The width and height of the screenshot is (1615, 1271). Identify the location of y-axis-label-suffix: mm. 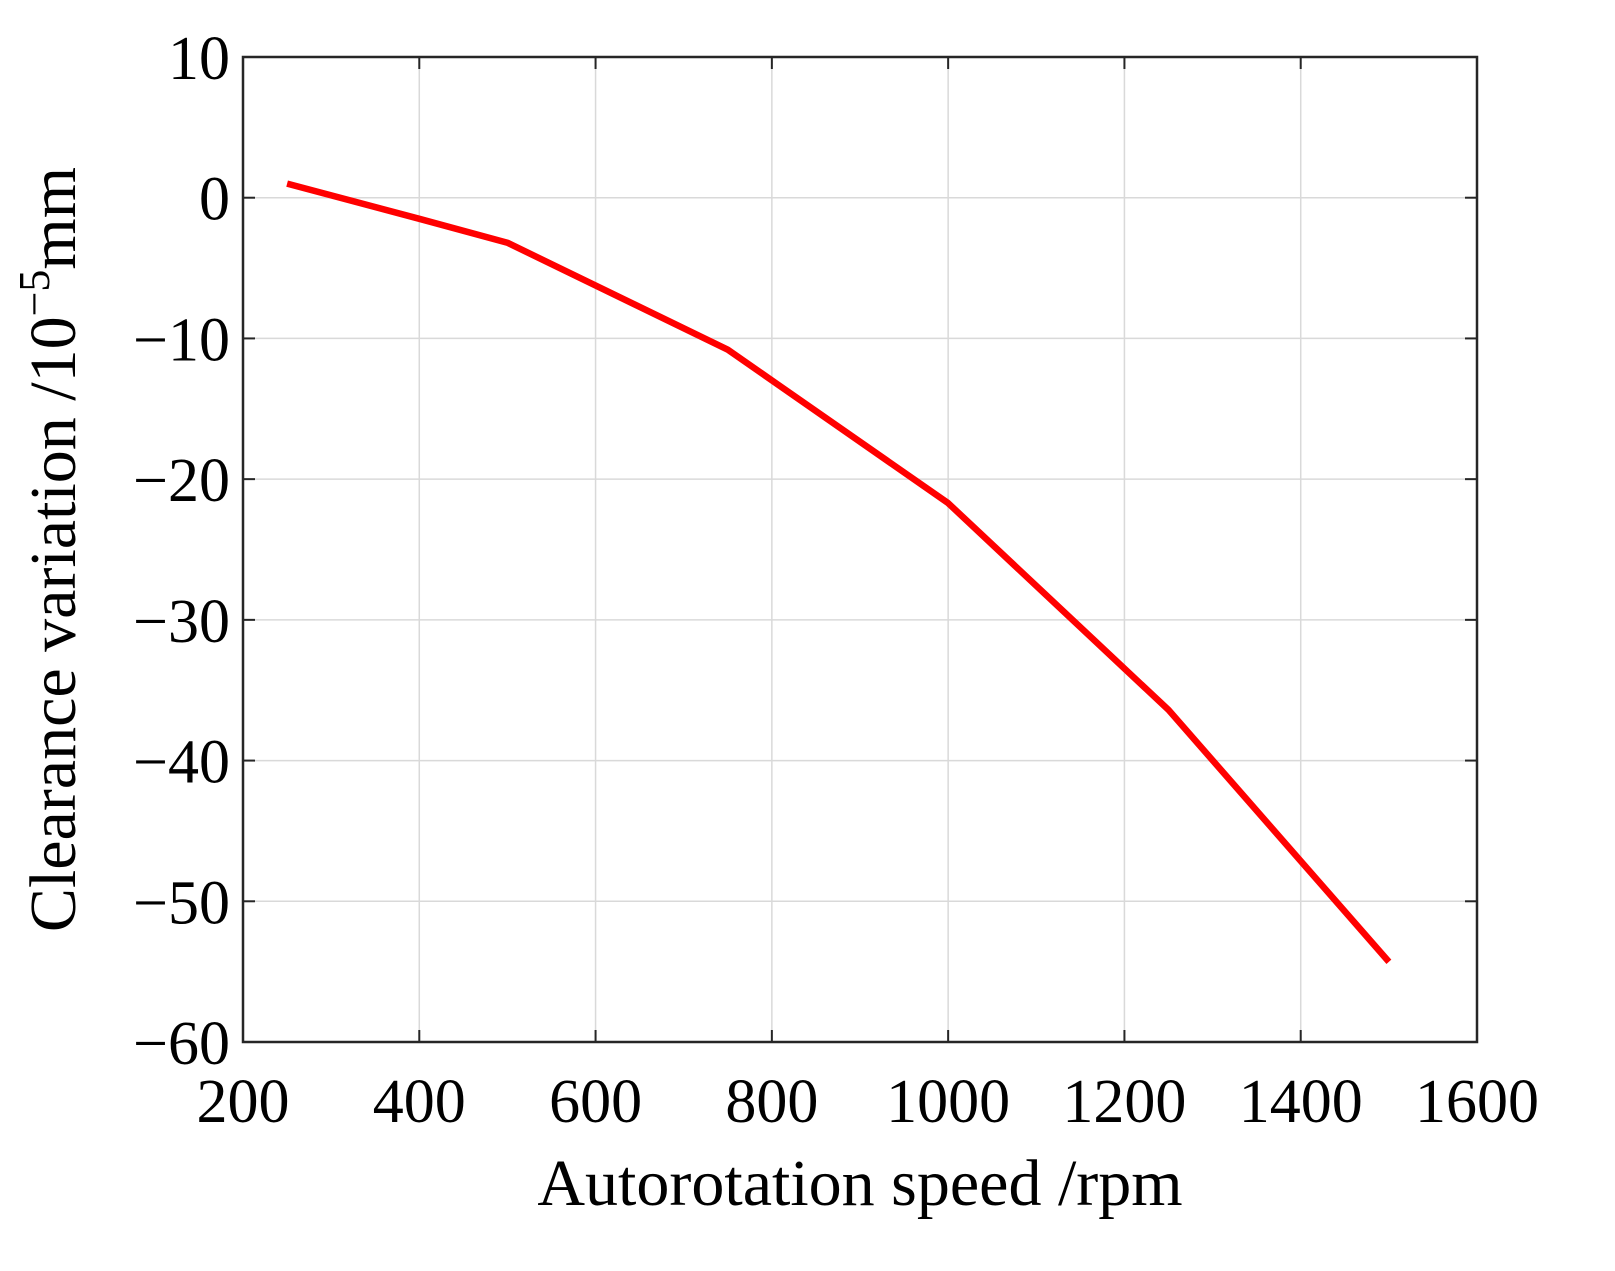
(53, 218).